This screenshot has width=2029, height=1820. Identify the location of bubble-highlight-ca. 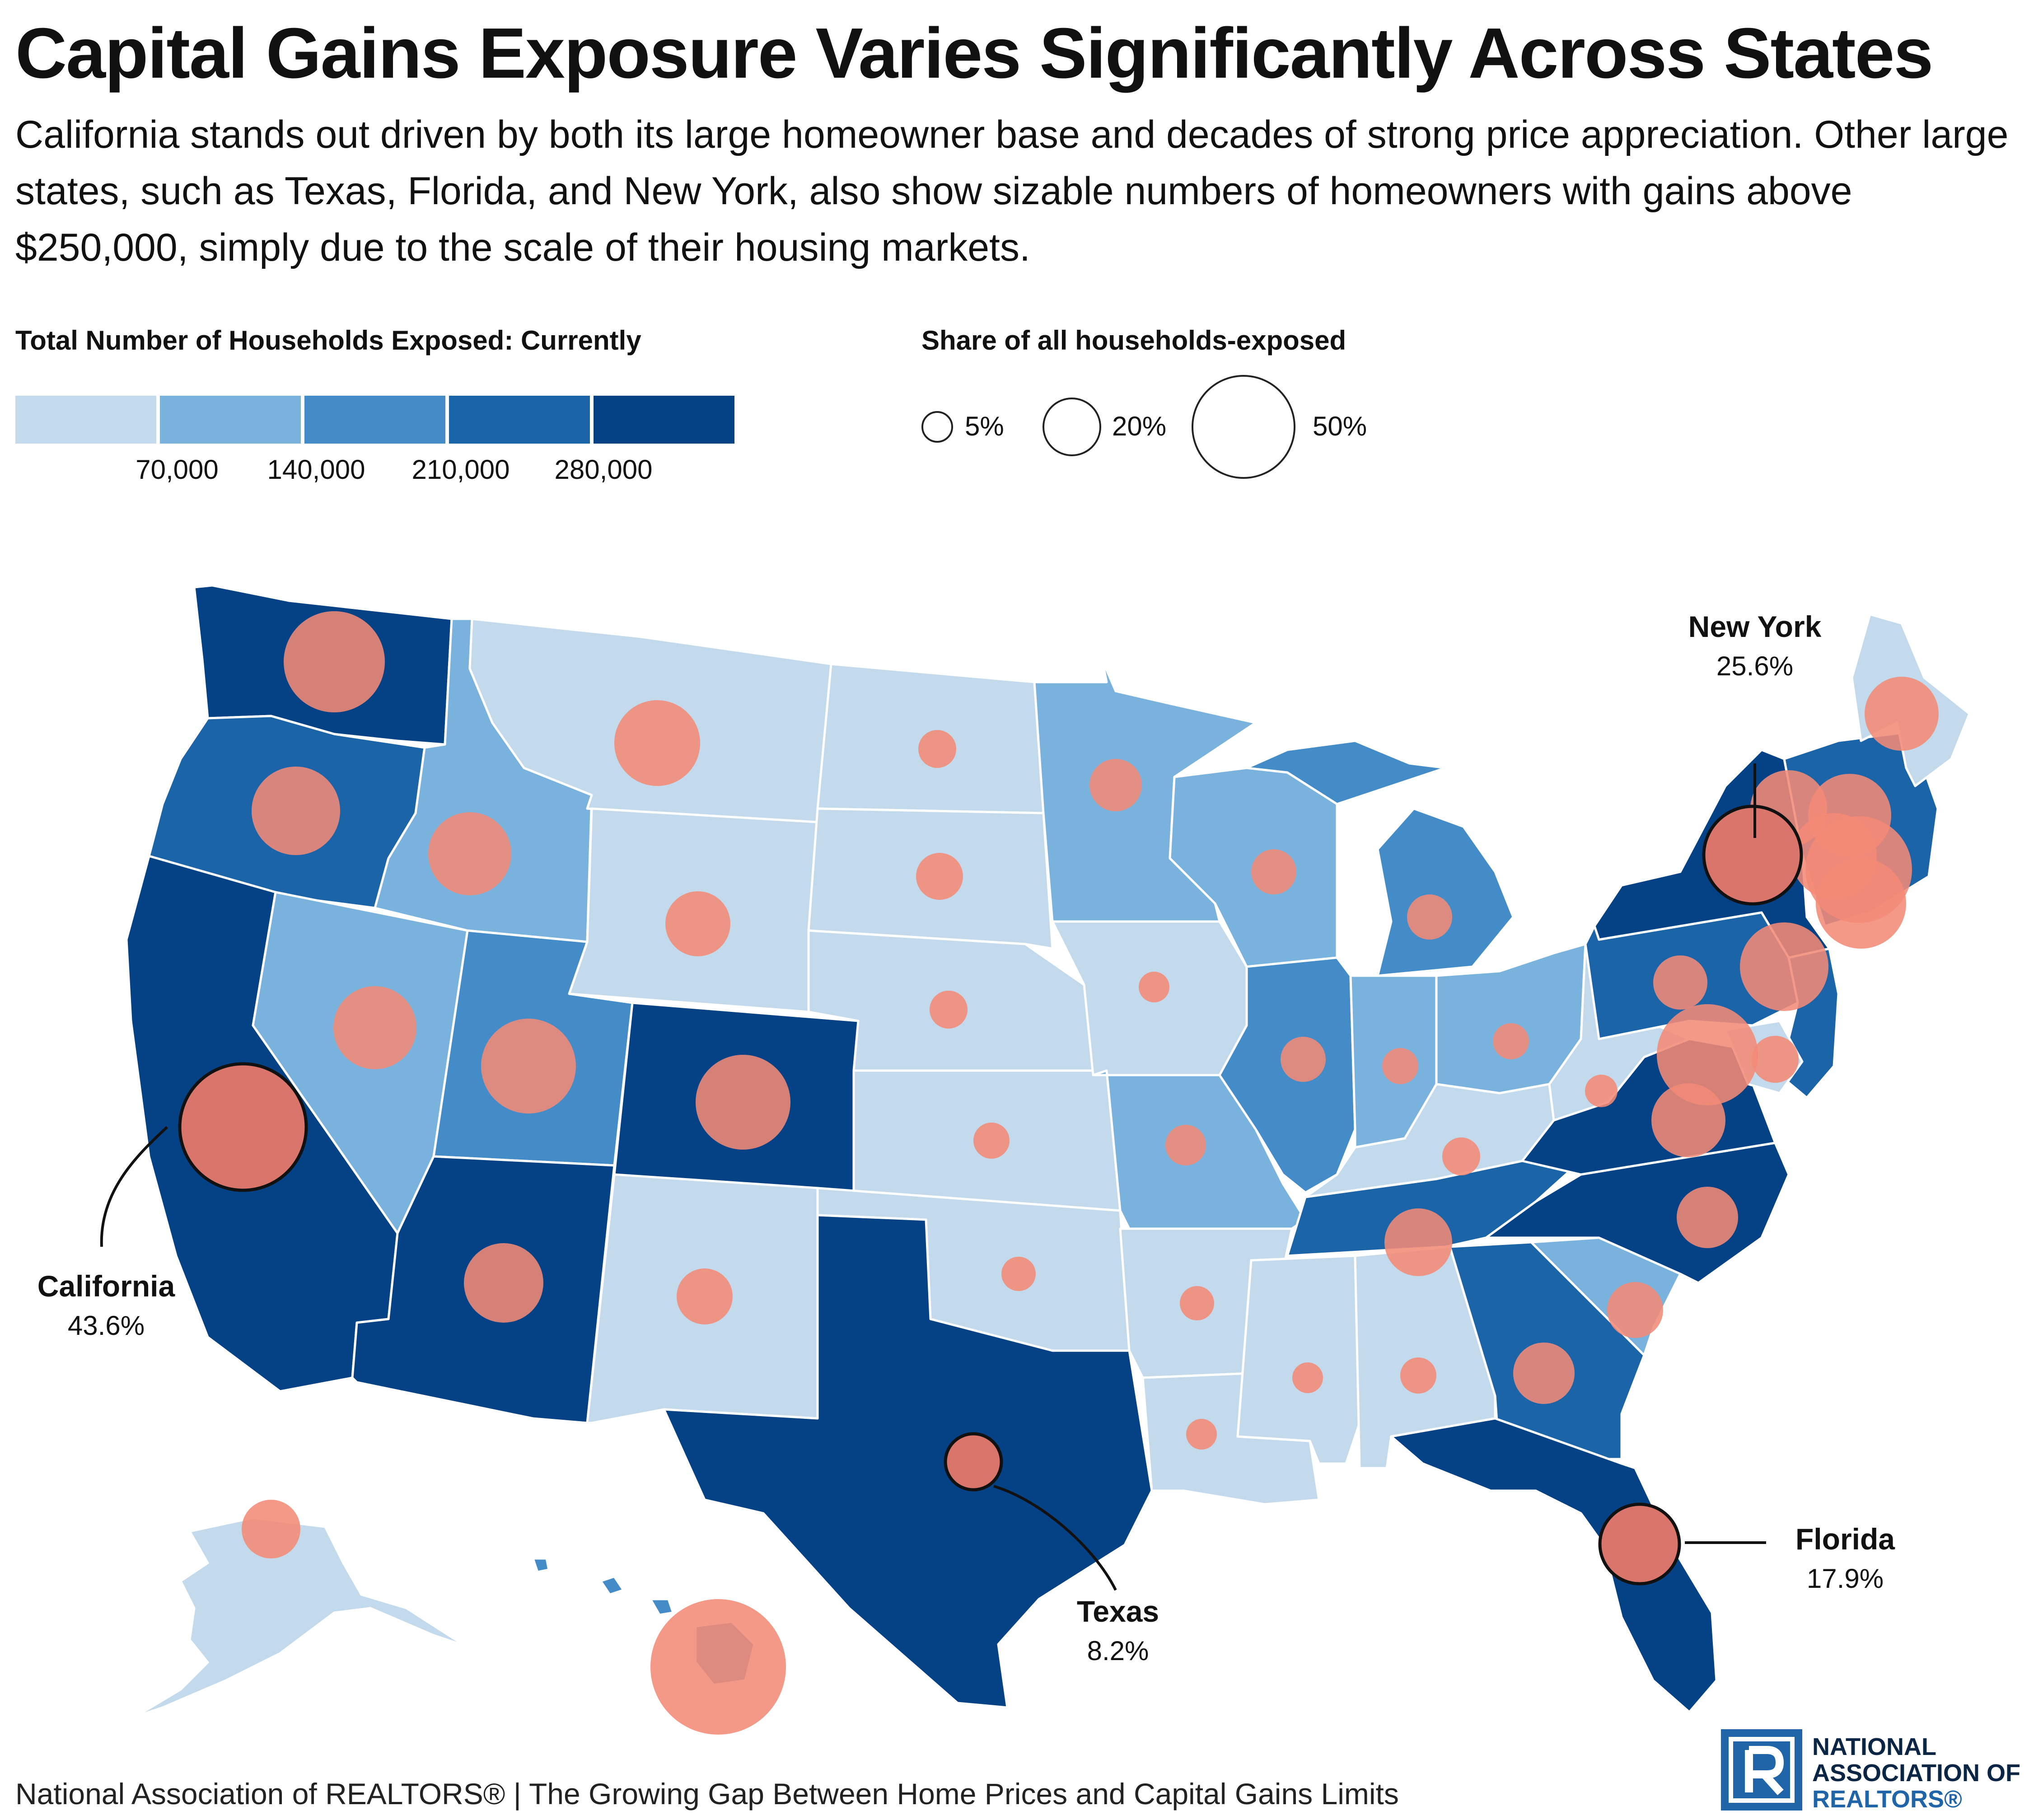
(243, 1127).